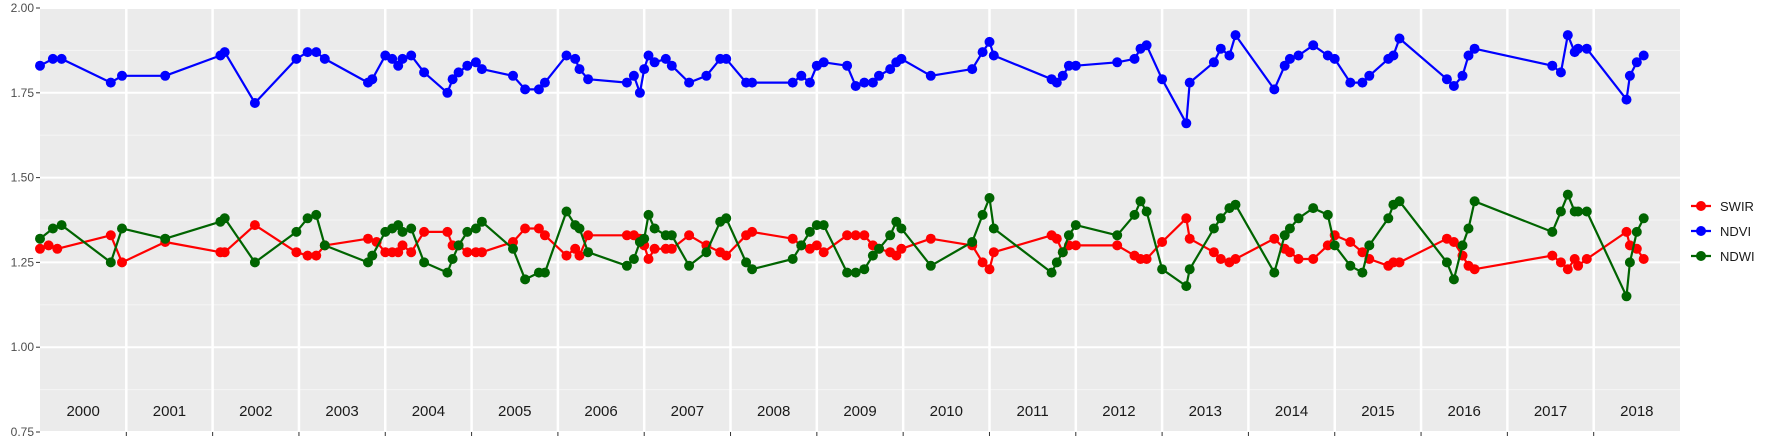  What do you see at coordinates (946, 411) in the screenshot?
I see `year-label: 2010` at bounding box center [946, 411].